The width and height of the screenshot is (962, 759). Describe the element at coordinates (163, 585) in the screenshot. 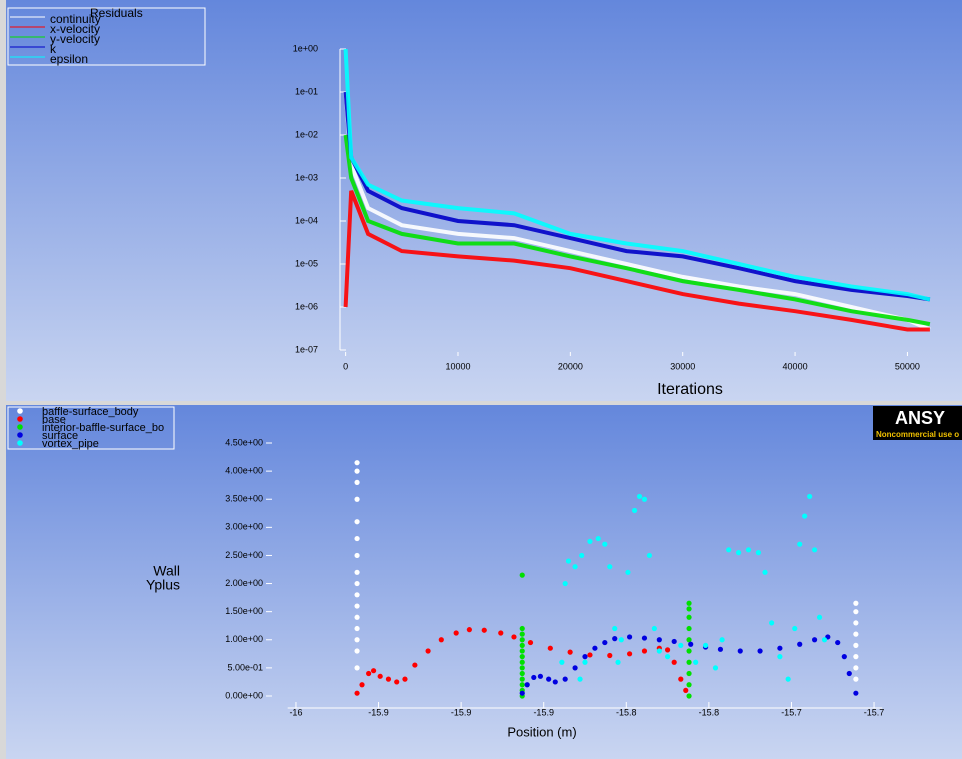

I see `y-axis-label: Yplus` at that location.